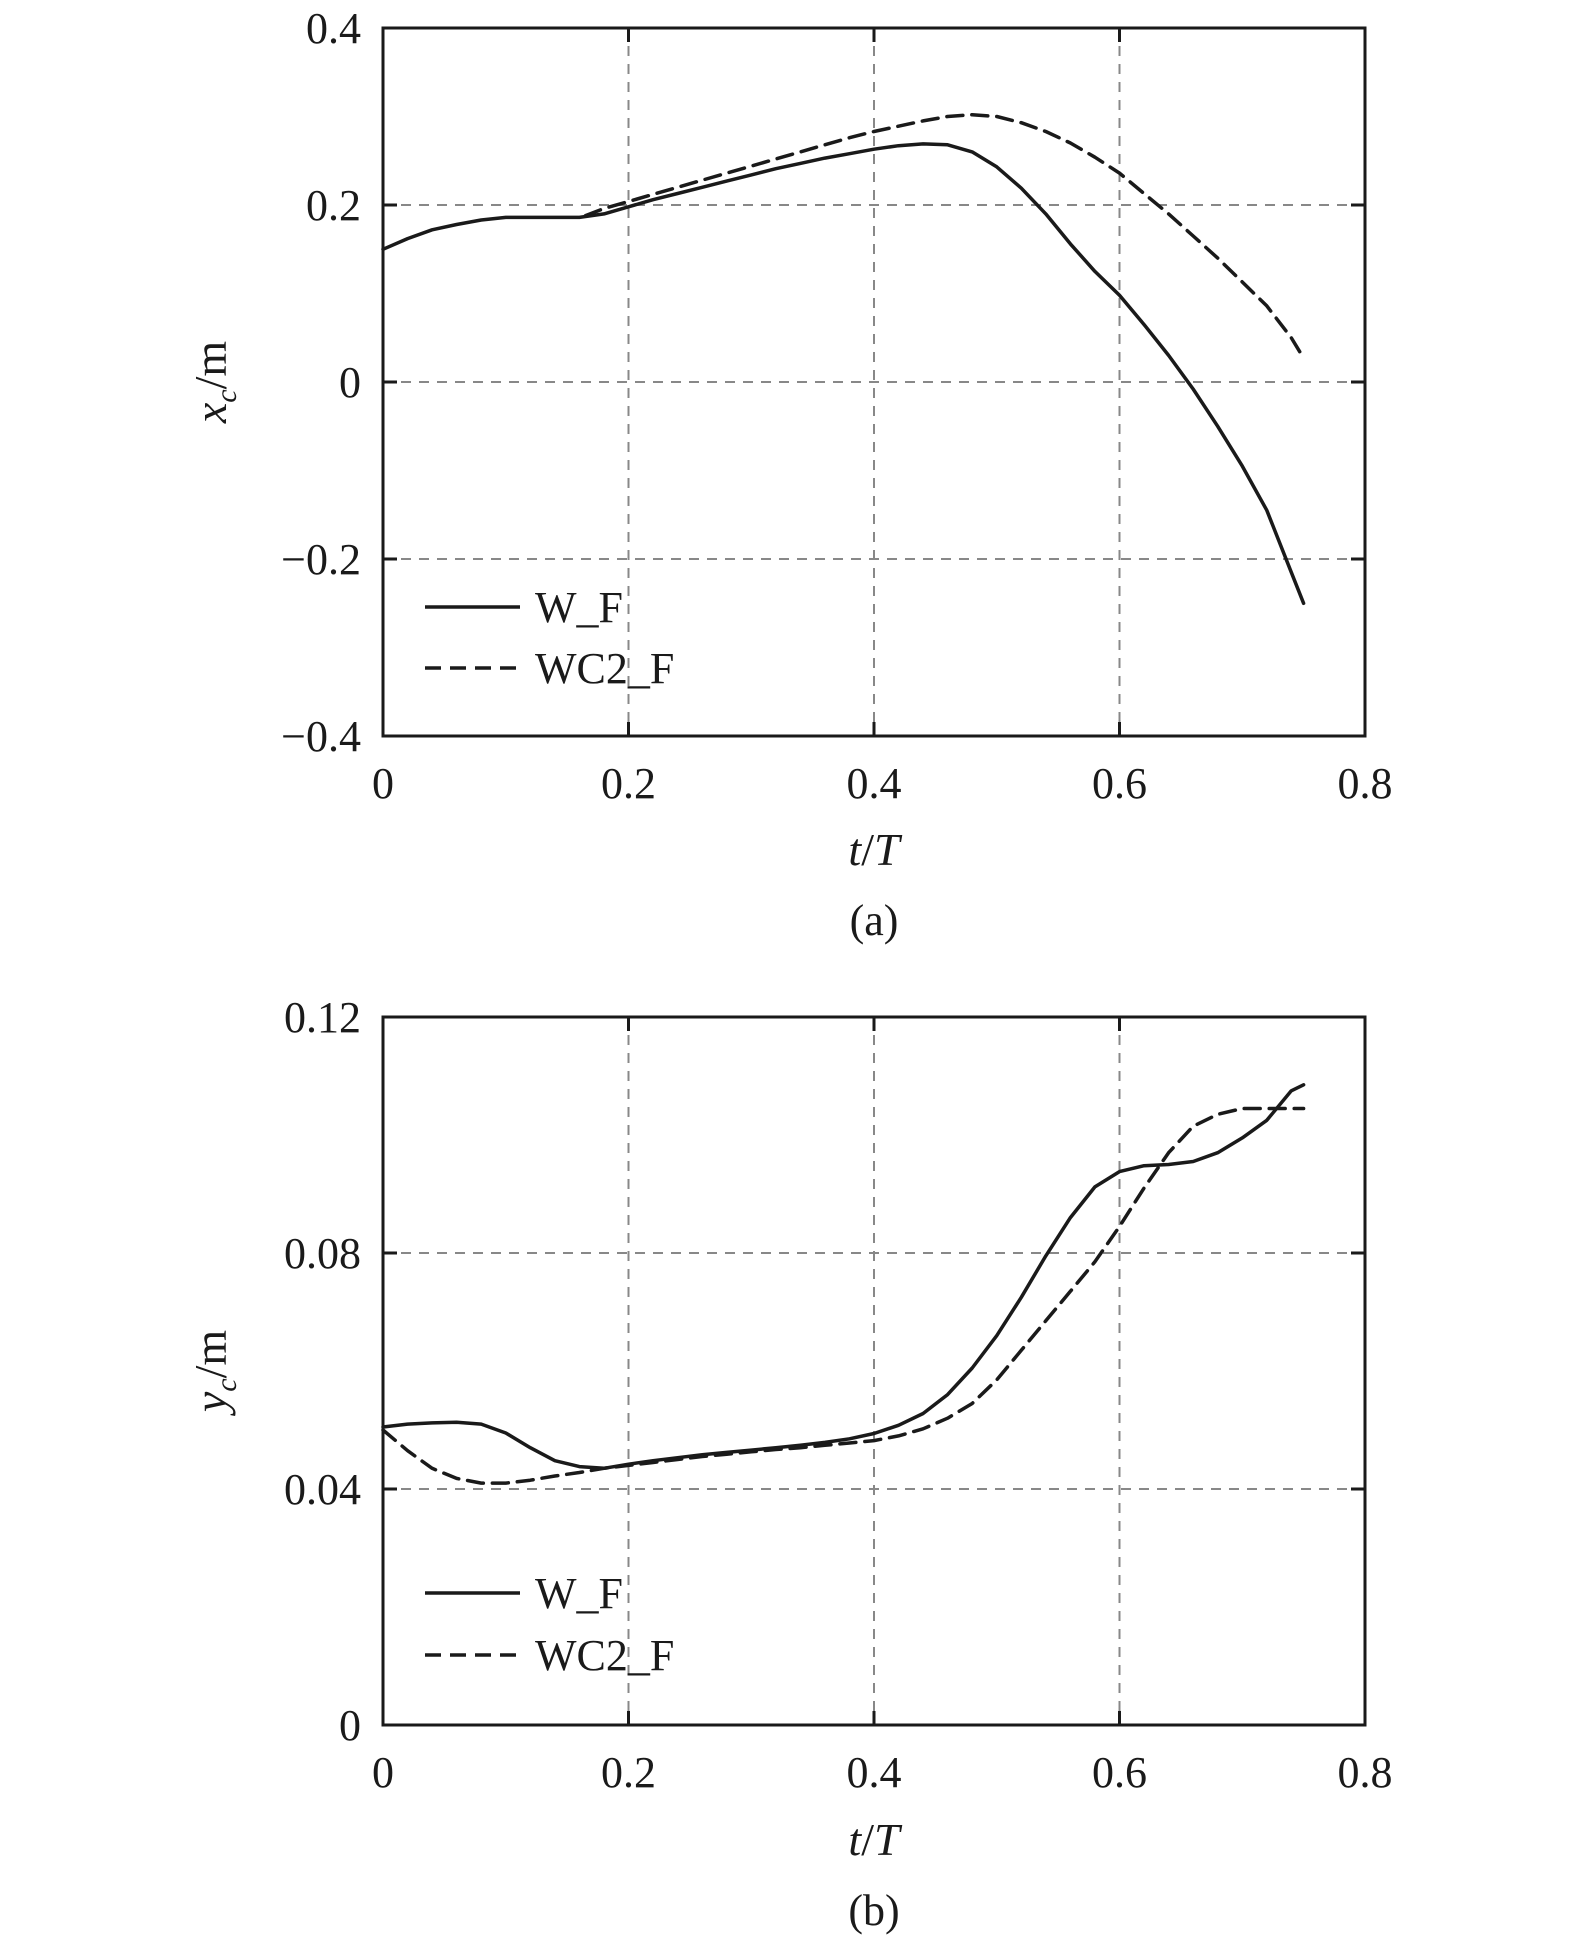  What do you see at coordinates (322, 1017) in the screenshot?
I see `y-tick-label: 0.12` at bounding box center [322, 1017].